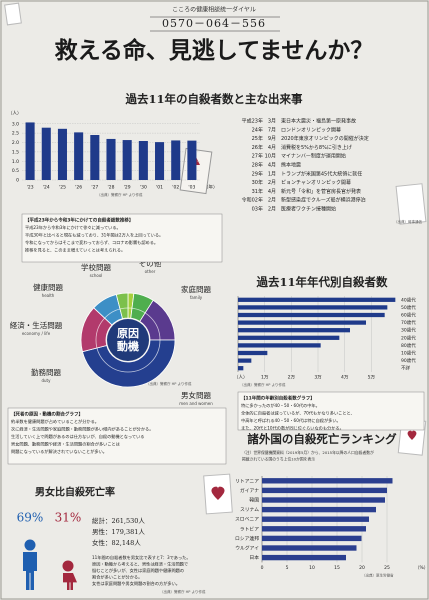  Describe the element at coordinates (257, 147) in the screenshot. I see `event-era: 26年` at that location.